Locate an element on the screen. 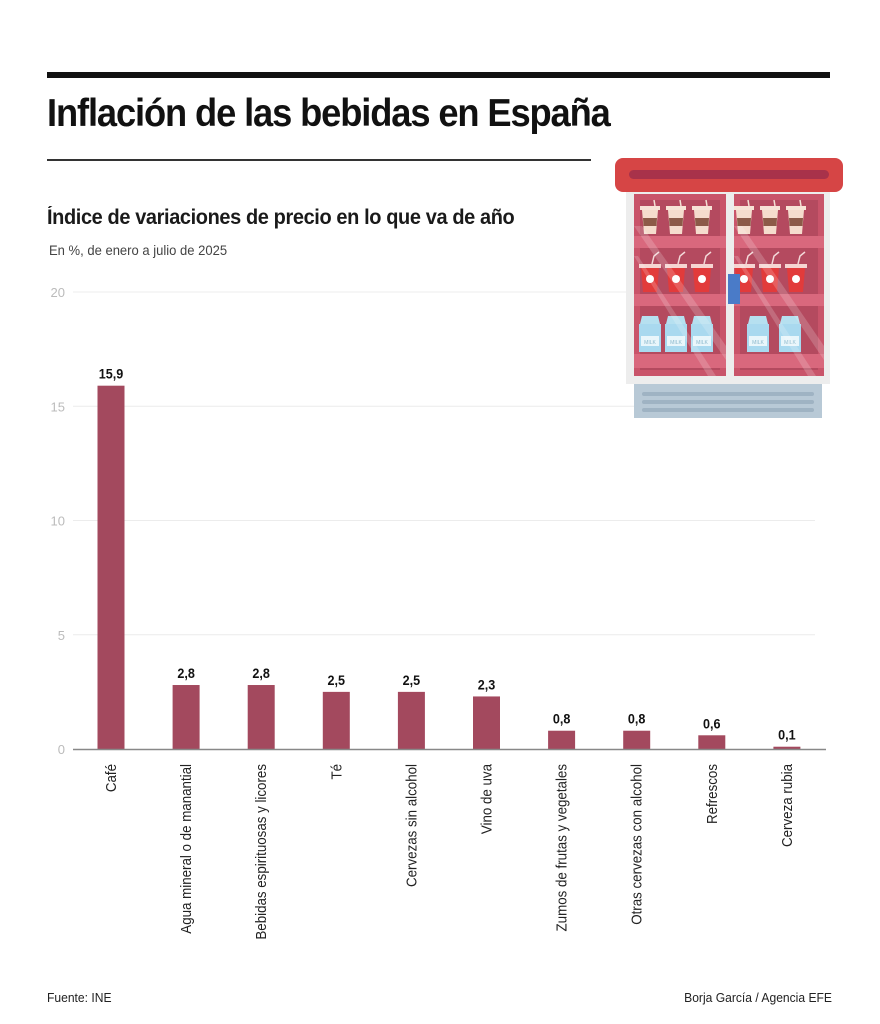 This screenshot has height=1024, width=880. value-label: 15,9 is located at coordinates (111, 374).